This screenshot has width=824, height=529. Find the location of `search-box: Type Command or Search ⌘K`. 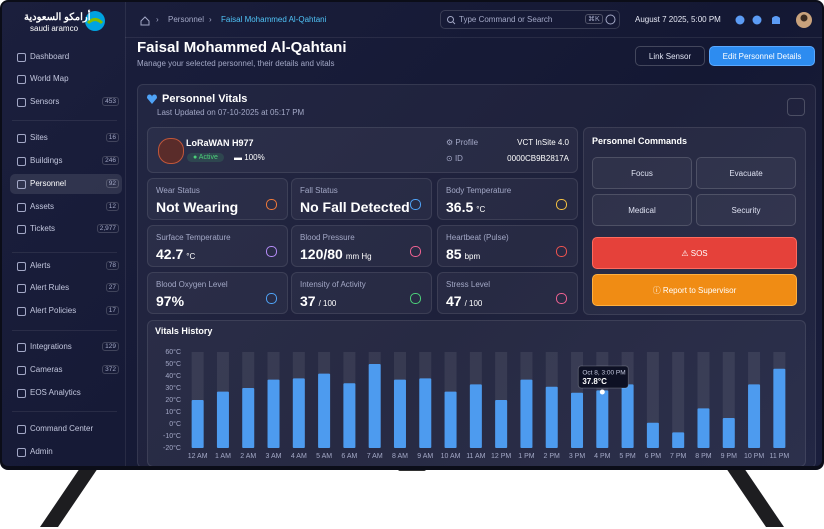

search-box: Type Command or Search ⌘K is located at coordinates (530, 19).